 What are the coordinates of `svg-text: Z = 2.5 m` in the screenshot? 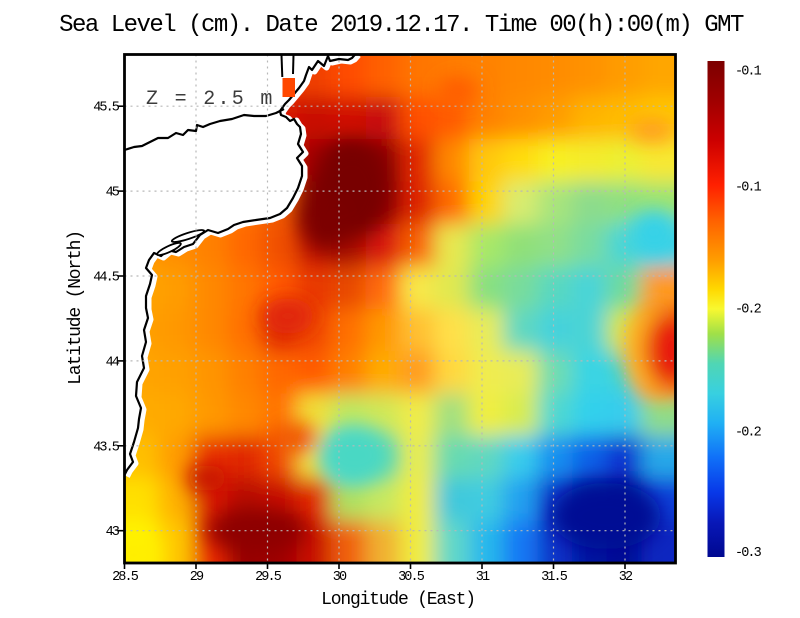 It's located at (210, 99).